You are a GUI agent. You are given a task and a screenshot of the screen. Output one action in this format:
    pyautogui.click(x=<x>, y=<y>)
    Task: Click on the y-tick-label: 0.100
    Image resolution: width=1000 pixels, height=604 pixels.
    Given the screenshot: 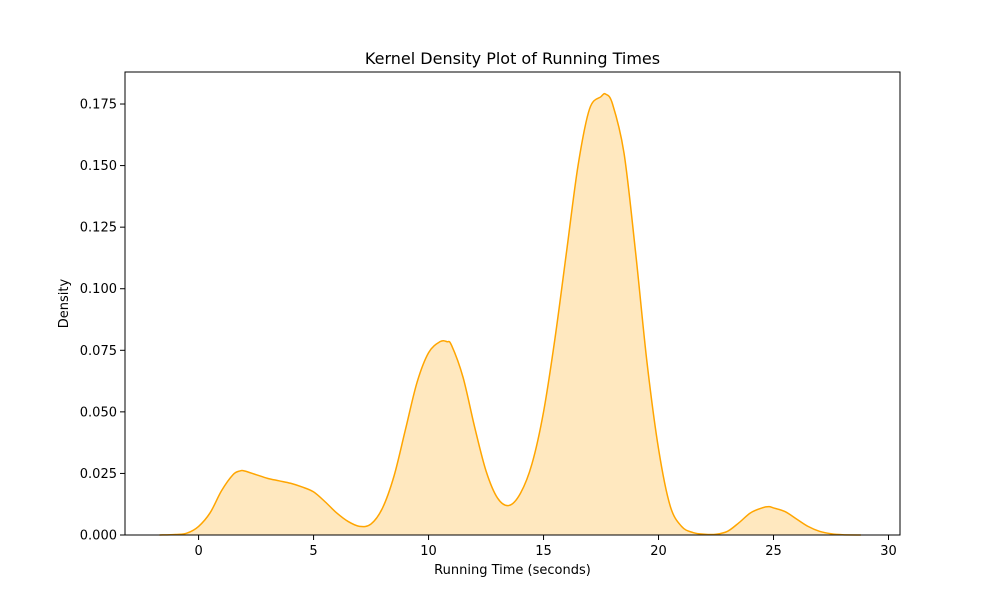 What is the action you would take?
    pyautogui.click(x=98, y=289)
    